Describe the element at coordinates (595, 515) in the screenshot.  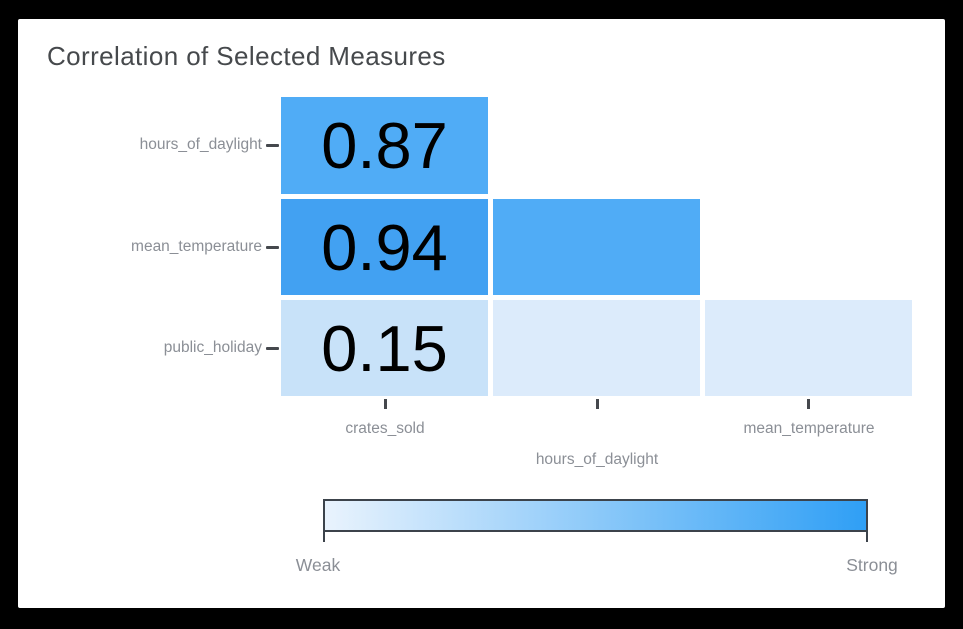
I see `legend-gradient-bar` at that location.